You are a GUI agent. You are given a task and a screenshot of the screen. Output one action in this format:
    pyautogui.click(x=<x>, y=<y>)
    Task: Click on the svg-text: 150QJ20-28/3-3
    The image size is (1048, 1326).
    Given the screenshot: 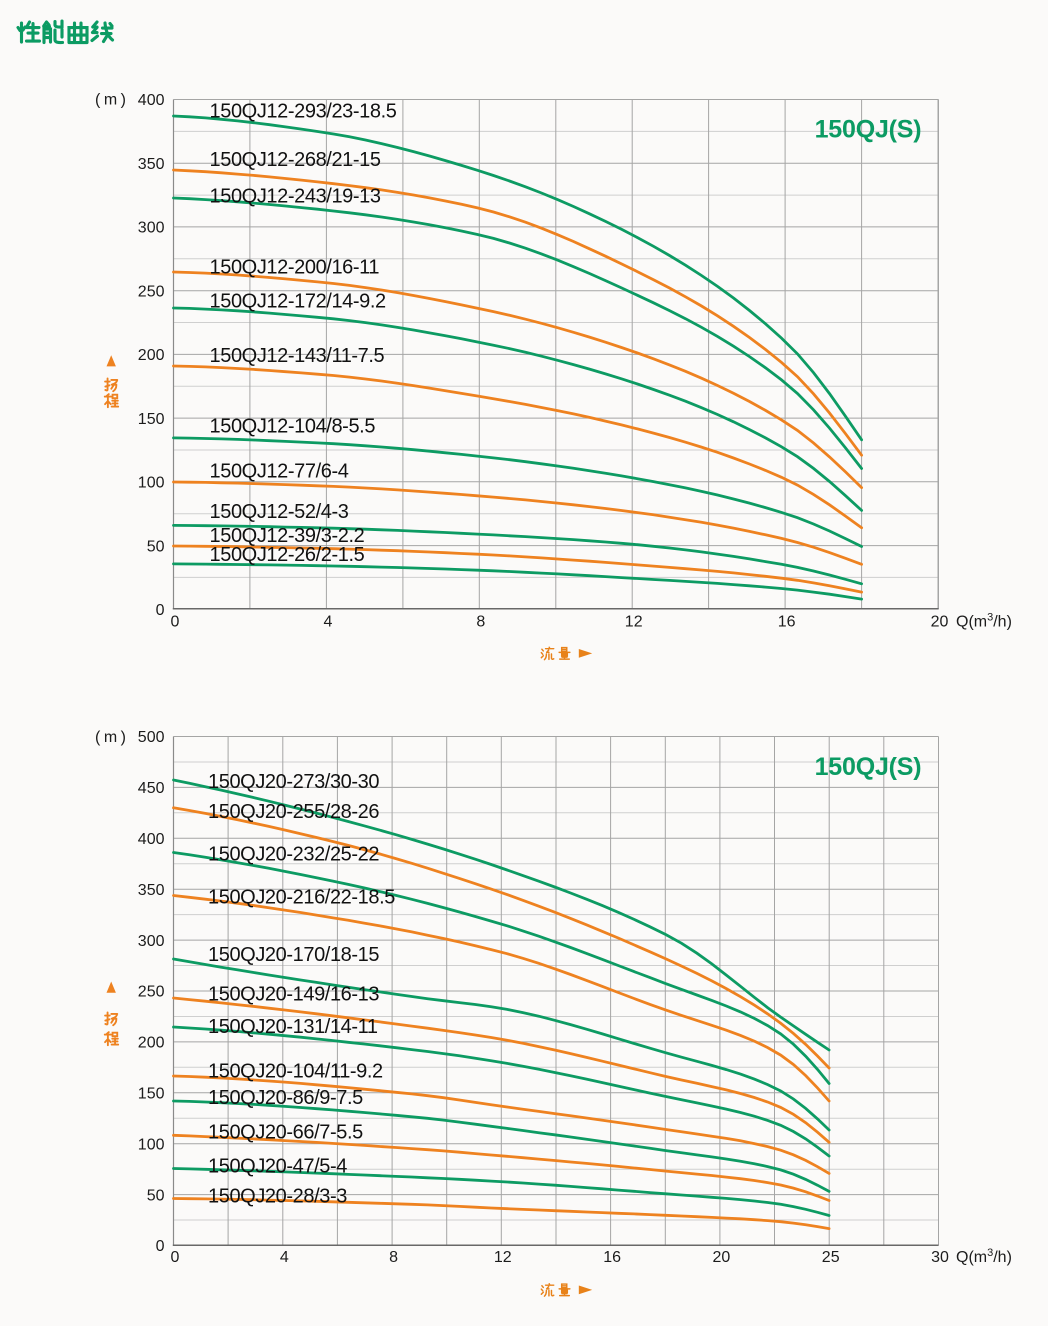 What is the action you would take?
    pyautogui.click(x=277, y=1196)
    